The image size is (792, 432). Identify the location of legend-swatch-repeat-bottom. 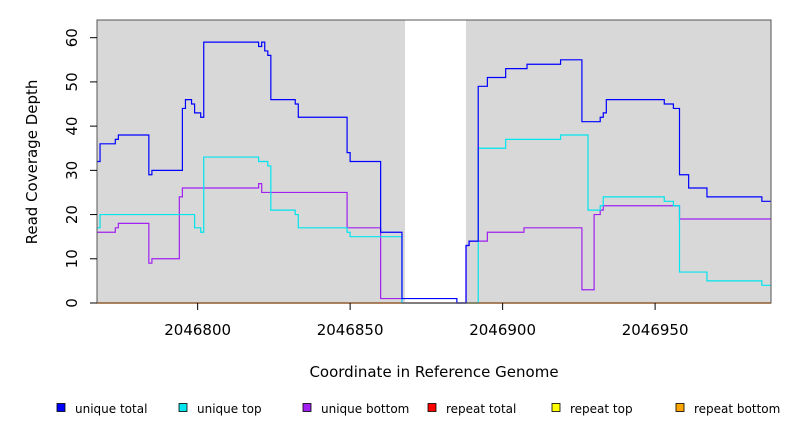
(680, 407).